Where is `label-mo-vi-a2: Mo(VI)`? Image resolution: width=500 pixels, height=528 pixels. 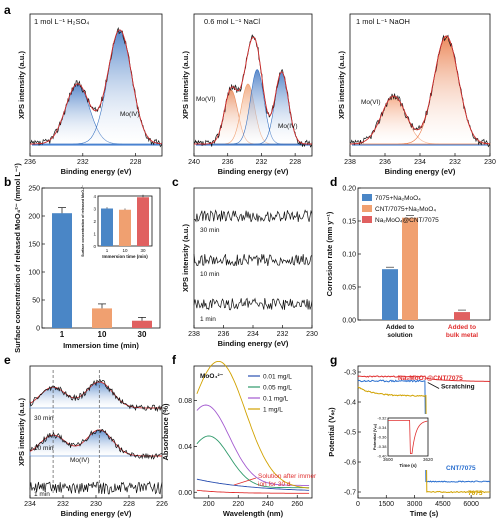 label-mo-vi-a2: Mo(VI) is located at coordinates (206, 99).